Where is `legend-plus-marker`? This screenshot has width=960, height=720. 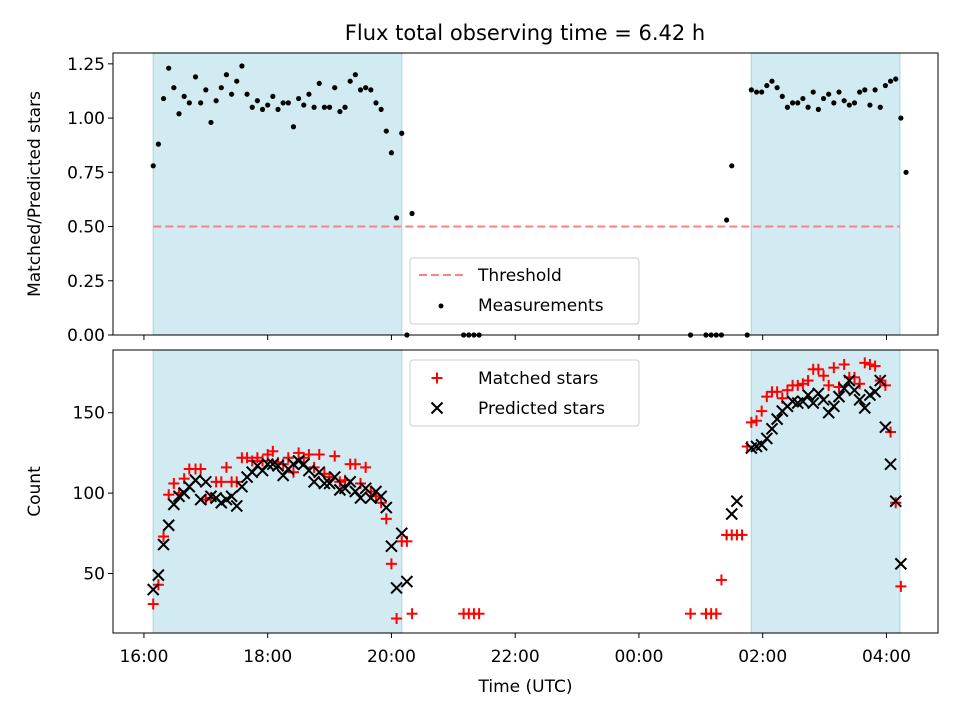
legend-plus-marker is located at coordinates (437, 378).